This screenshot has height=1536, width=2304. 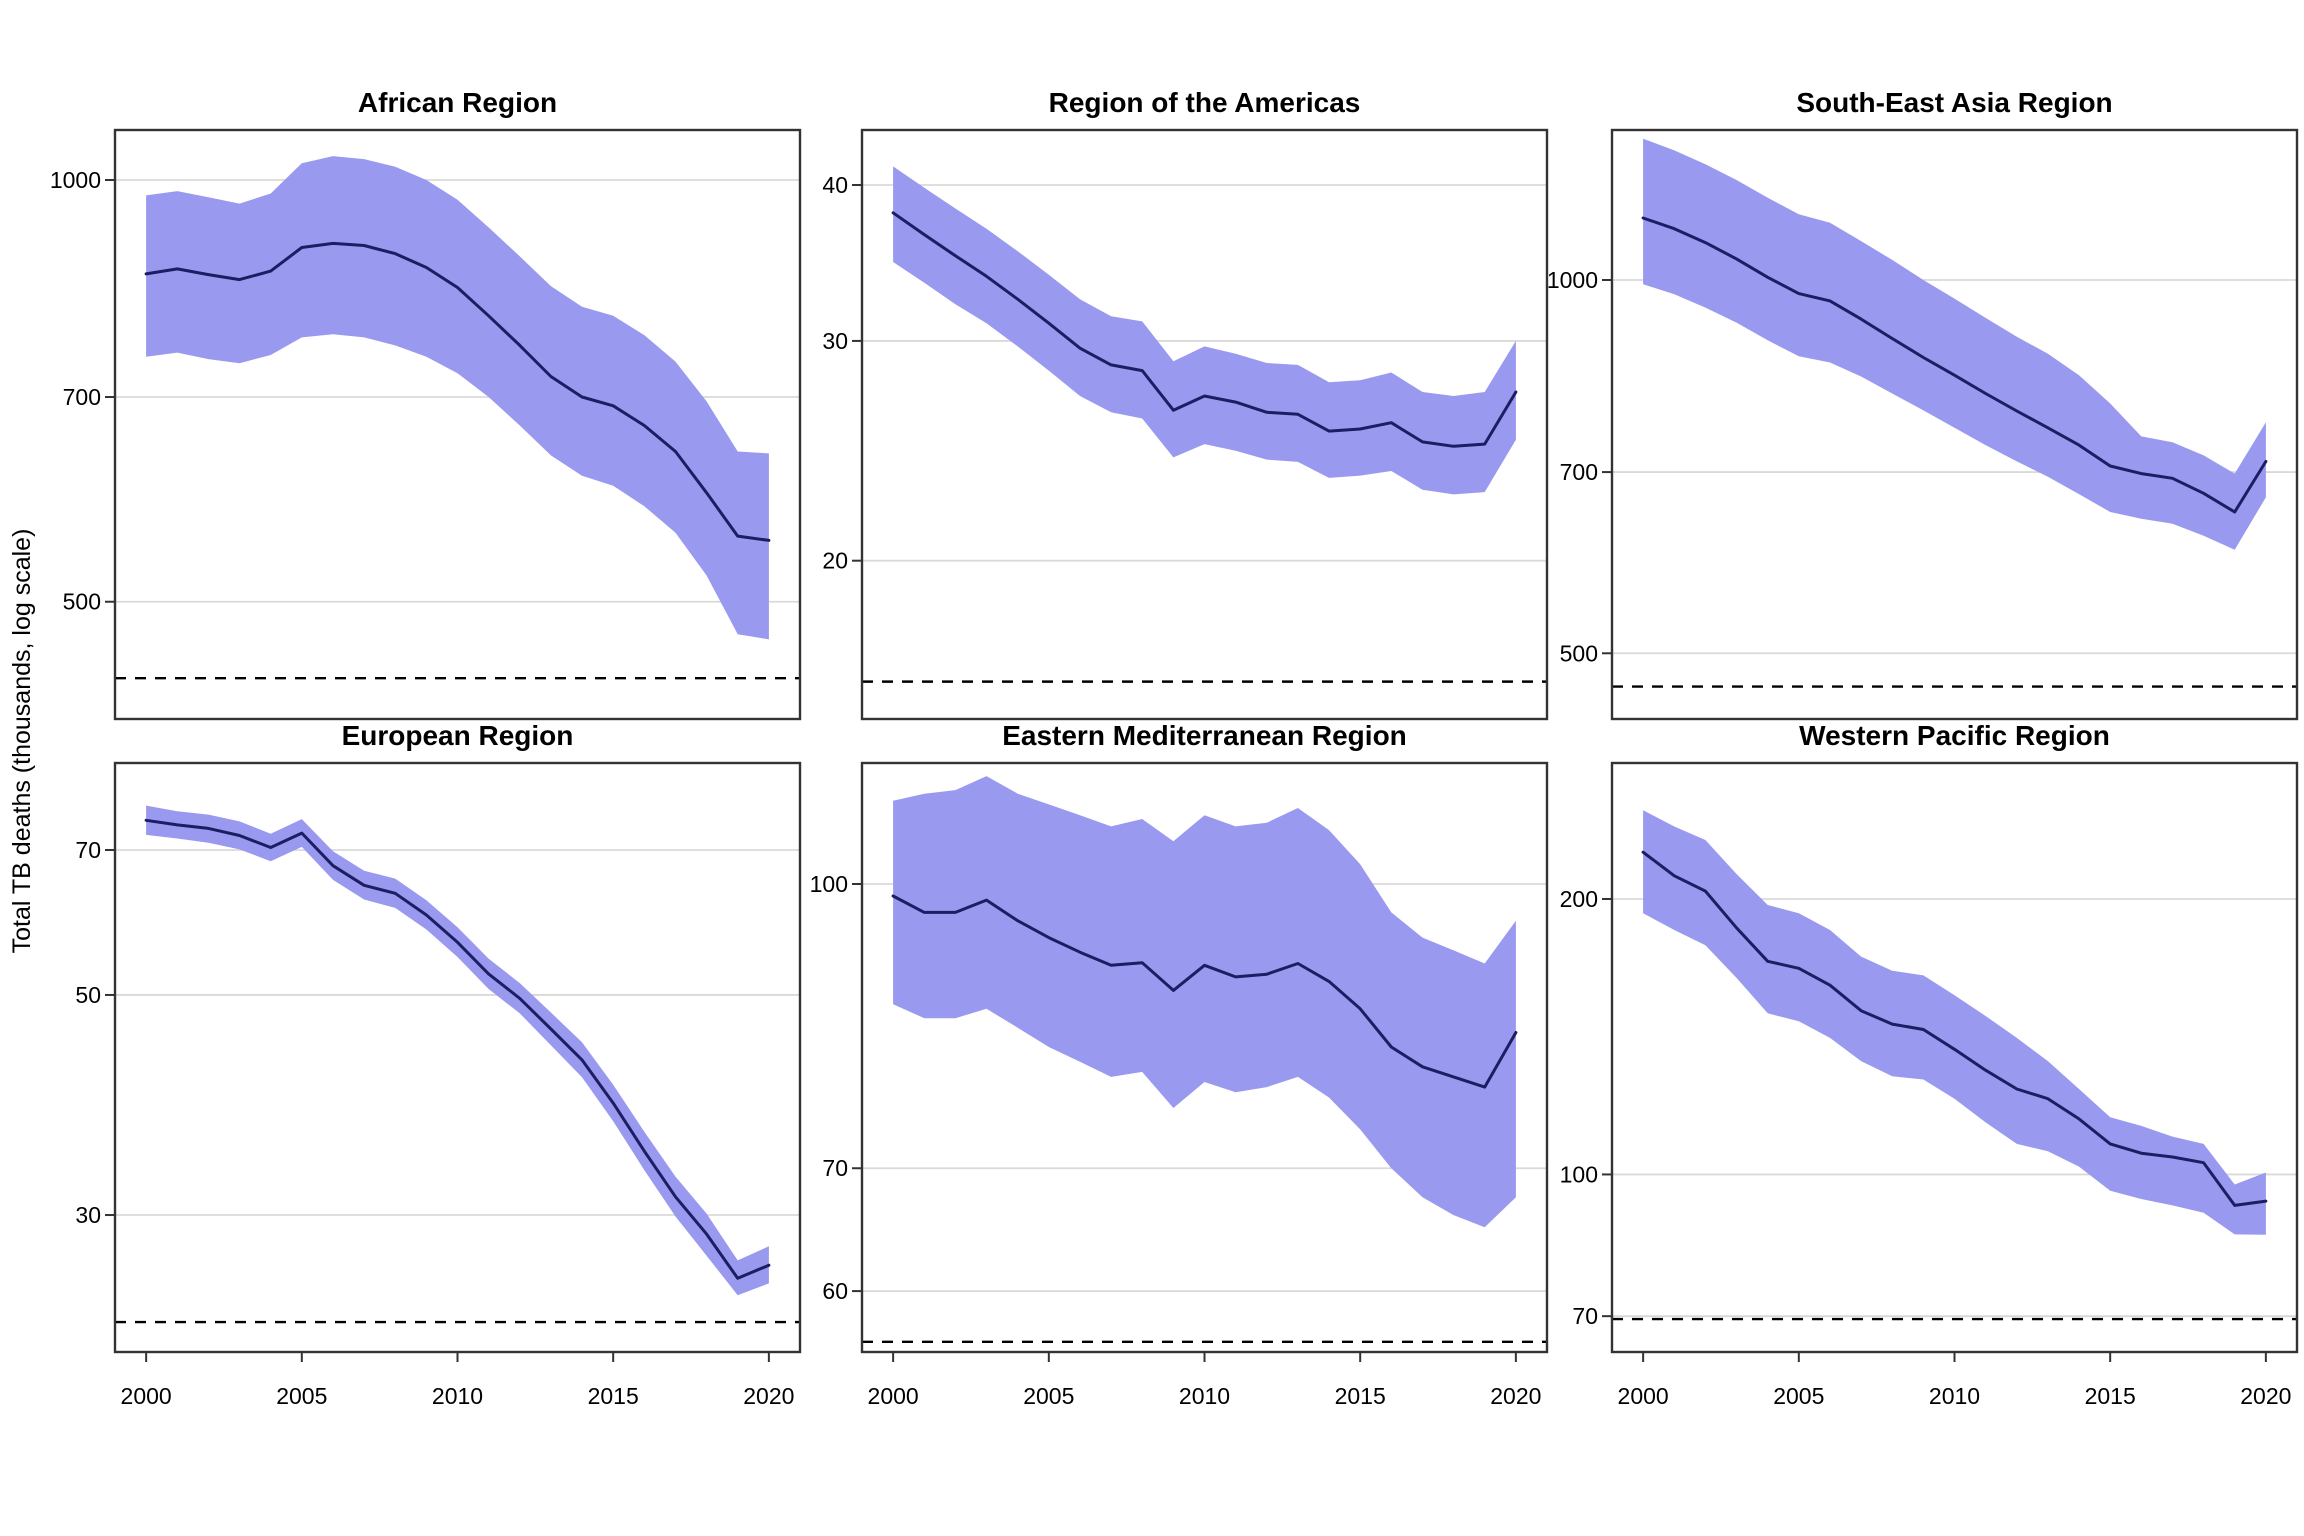 What do you see at coordinates (1204, 735) in the screenshot?
I see `panel-title: Eastern Mediterranean Region` at bounding box center [1204, 735].